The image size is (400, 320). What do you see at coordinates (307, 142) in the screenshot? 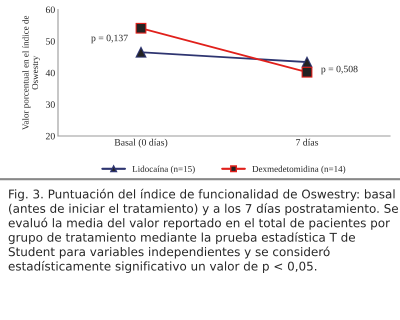
I see `x-tick-label: 7 días` at bounding box center [307, 142].